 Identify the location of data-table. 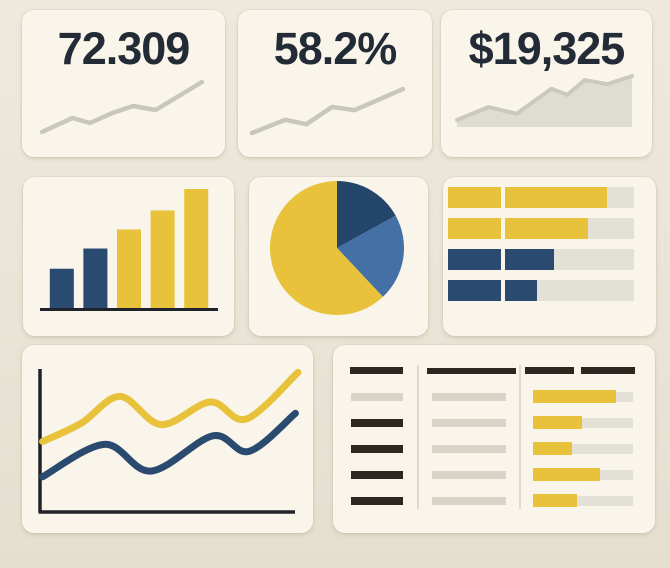
(492, 437).